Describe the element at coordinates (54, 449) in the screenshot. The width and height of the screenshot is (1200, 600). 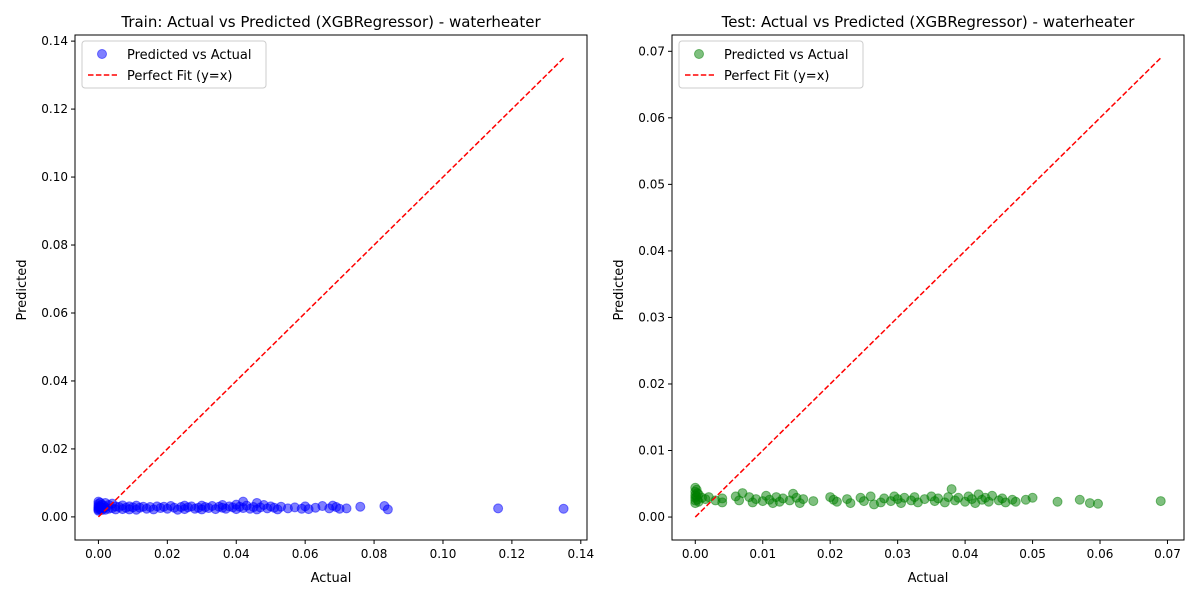
I see `train-y-tick-label: 0.02` at that location.